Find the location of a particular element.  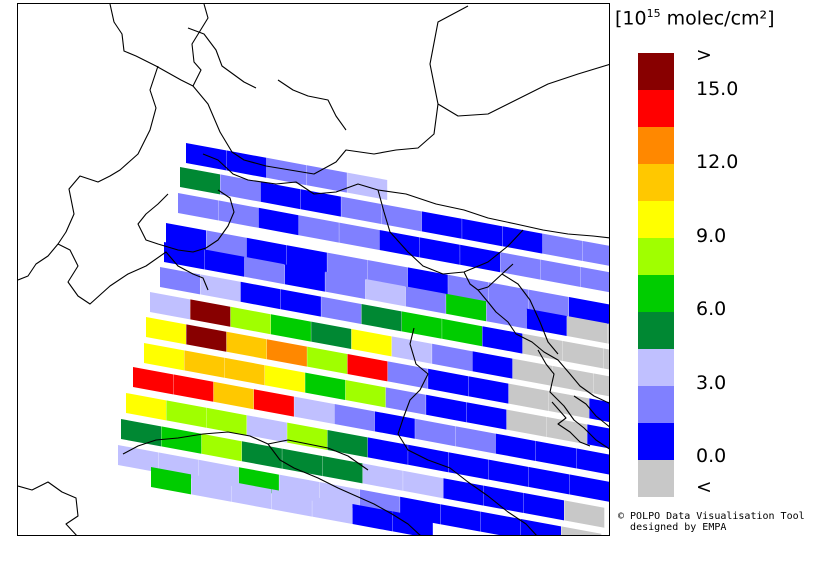

colorbar-label: < is located at coordinates (704, 487).